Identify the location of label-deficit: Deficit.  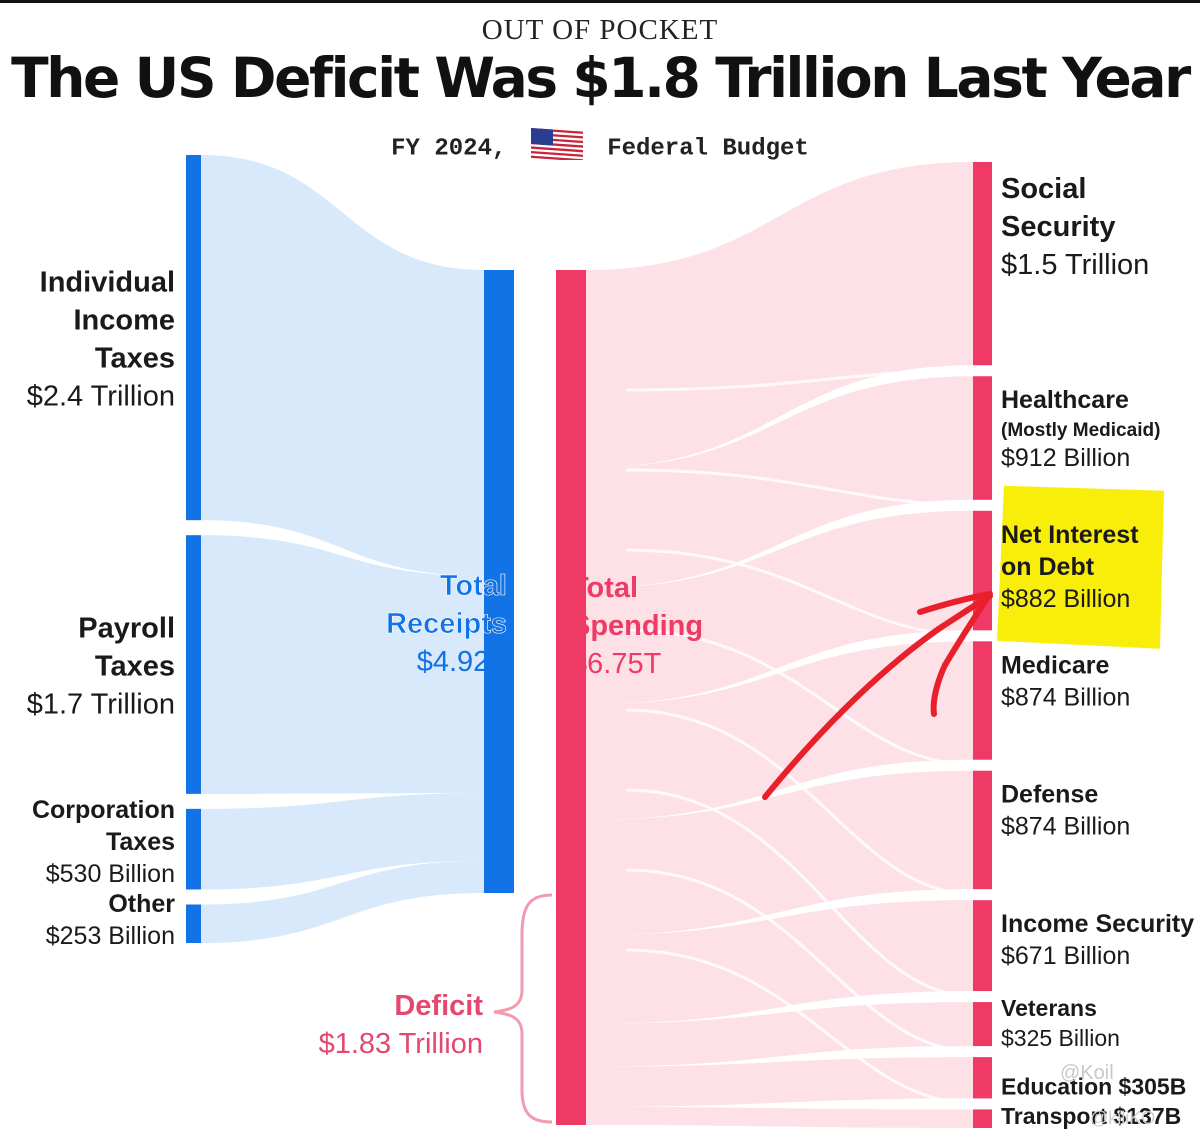
(438, 1006).